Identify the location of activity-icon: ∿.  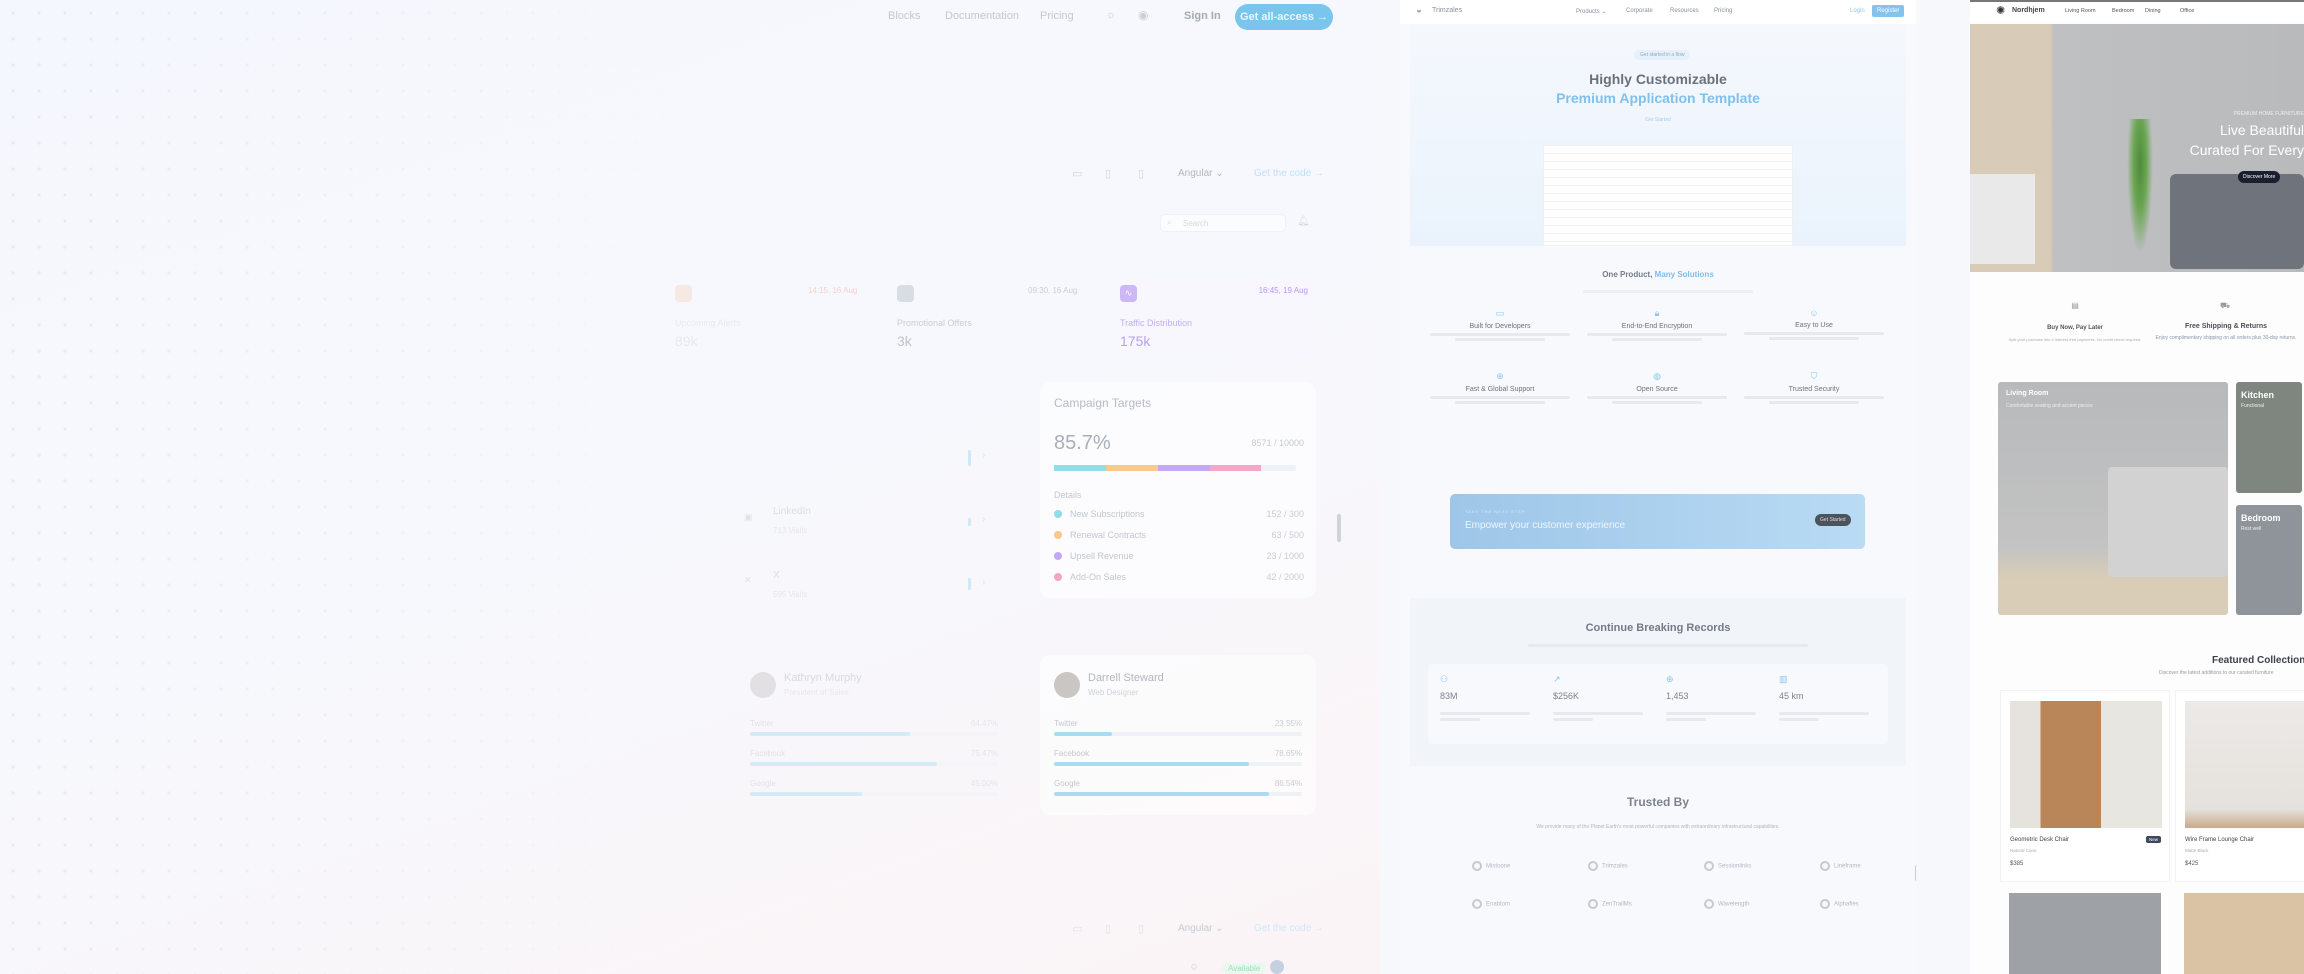
(1128, 293).